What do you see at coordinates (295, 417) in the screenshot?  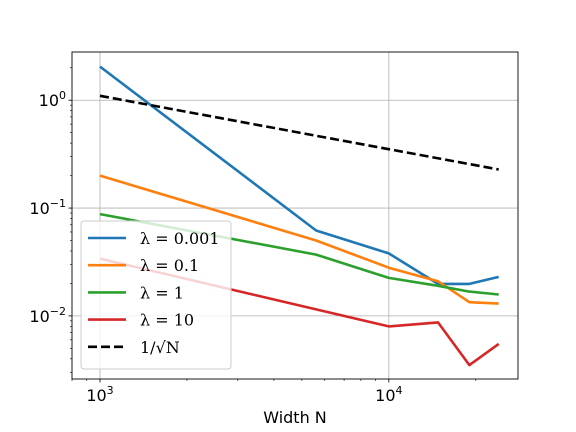 I see `x-axis-label: Width N` at bounding box center [295, 417].